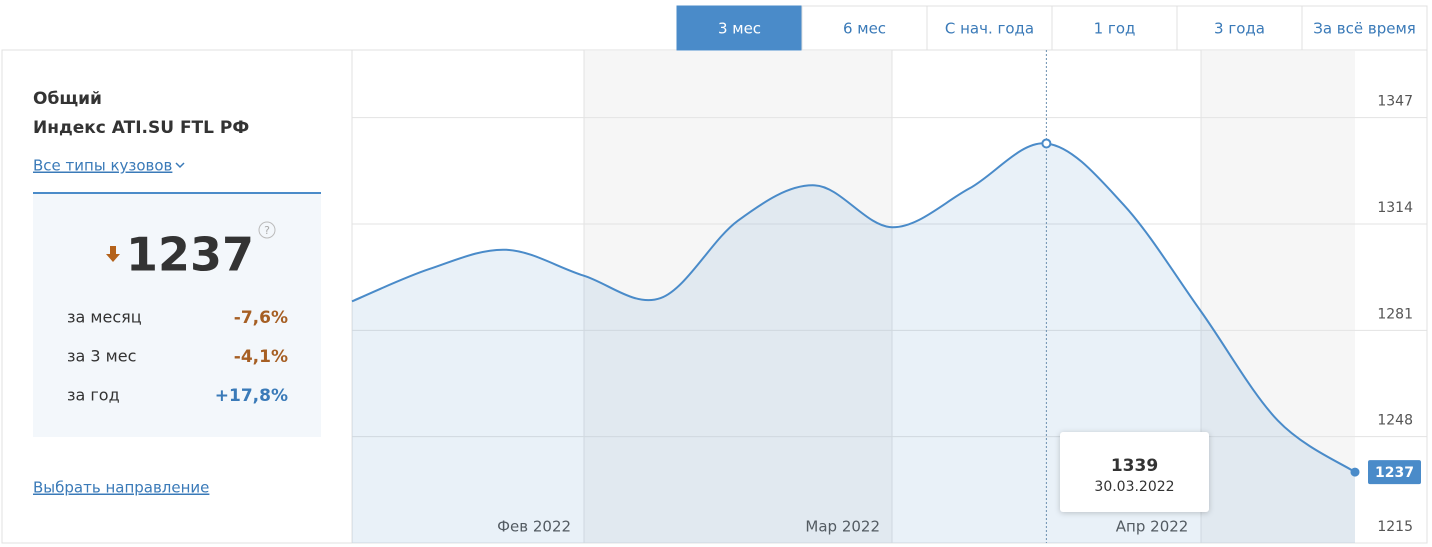 The image size is (1432, 547). What do you see at coordinates (842, 527) in the screenshot?
I see `x-tick-label: Мар 2022` at bounding box center [842, 527].